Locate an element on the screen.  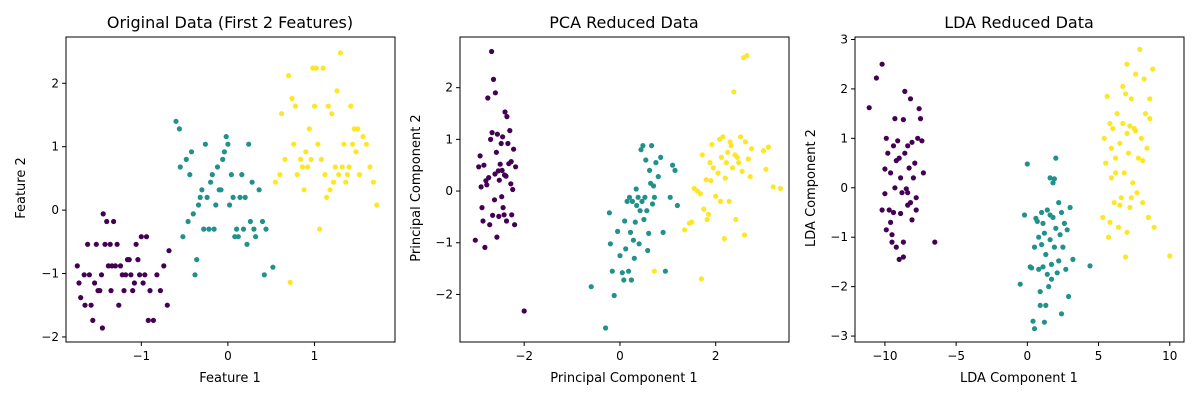
x-tick-label: 2 is located at coordinates (716, 356).